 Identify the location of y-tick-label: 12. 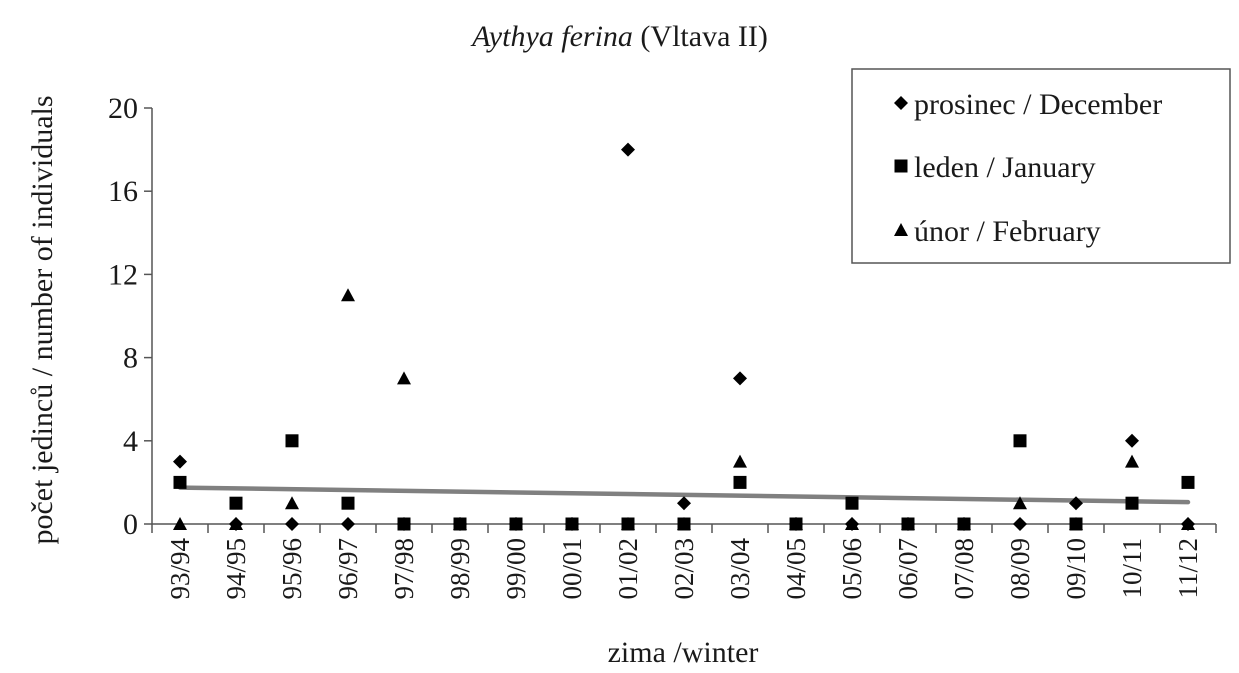
(123, 274).